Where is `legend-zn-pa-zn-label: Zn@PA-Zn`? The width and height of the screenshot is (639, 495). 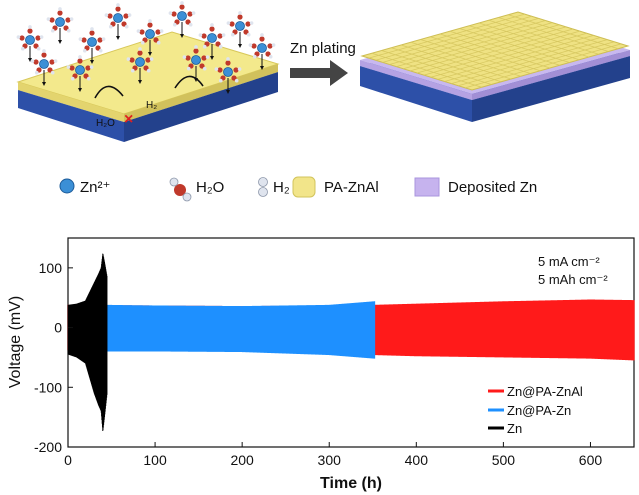 legend-zn-pa-zn-label: Zn@PA-Zn is located at coordinates (539, 410).